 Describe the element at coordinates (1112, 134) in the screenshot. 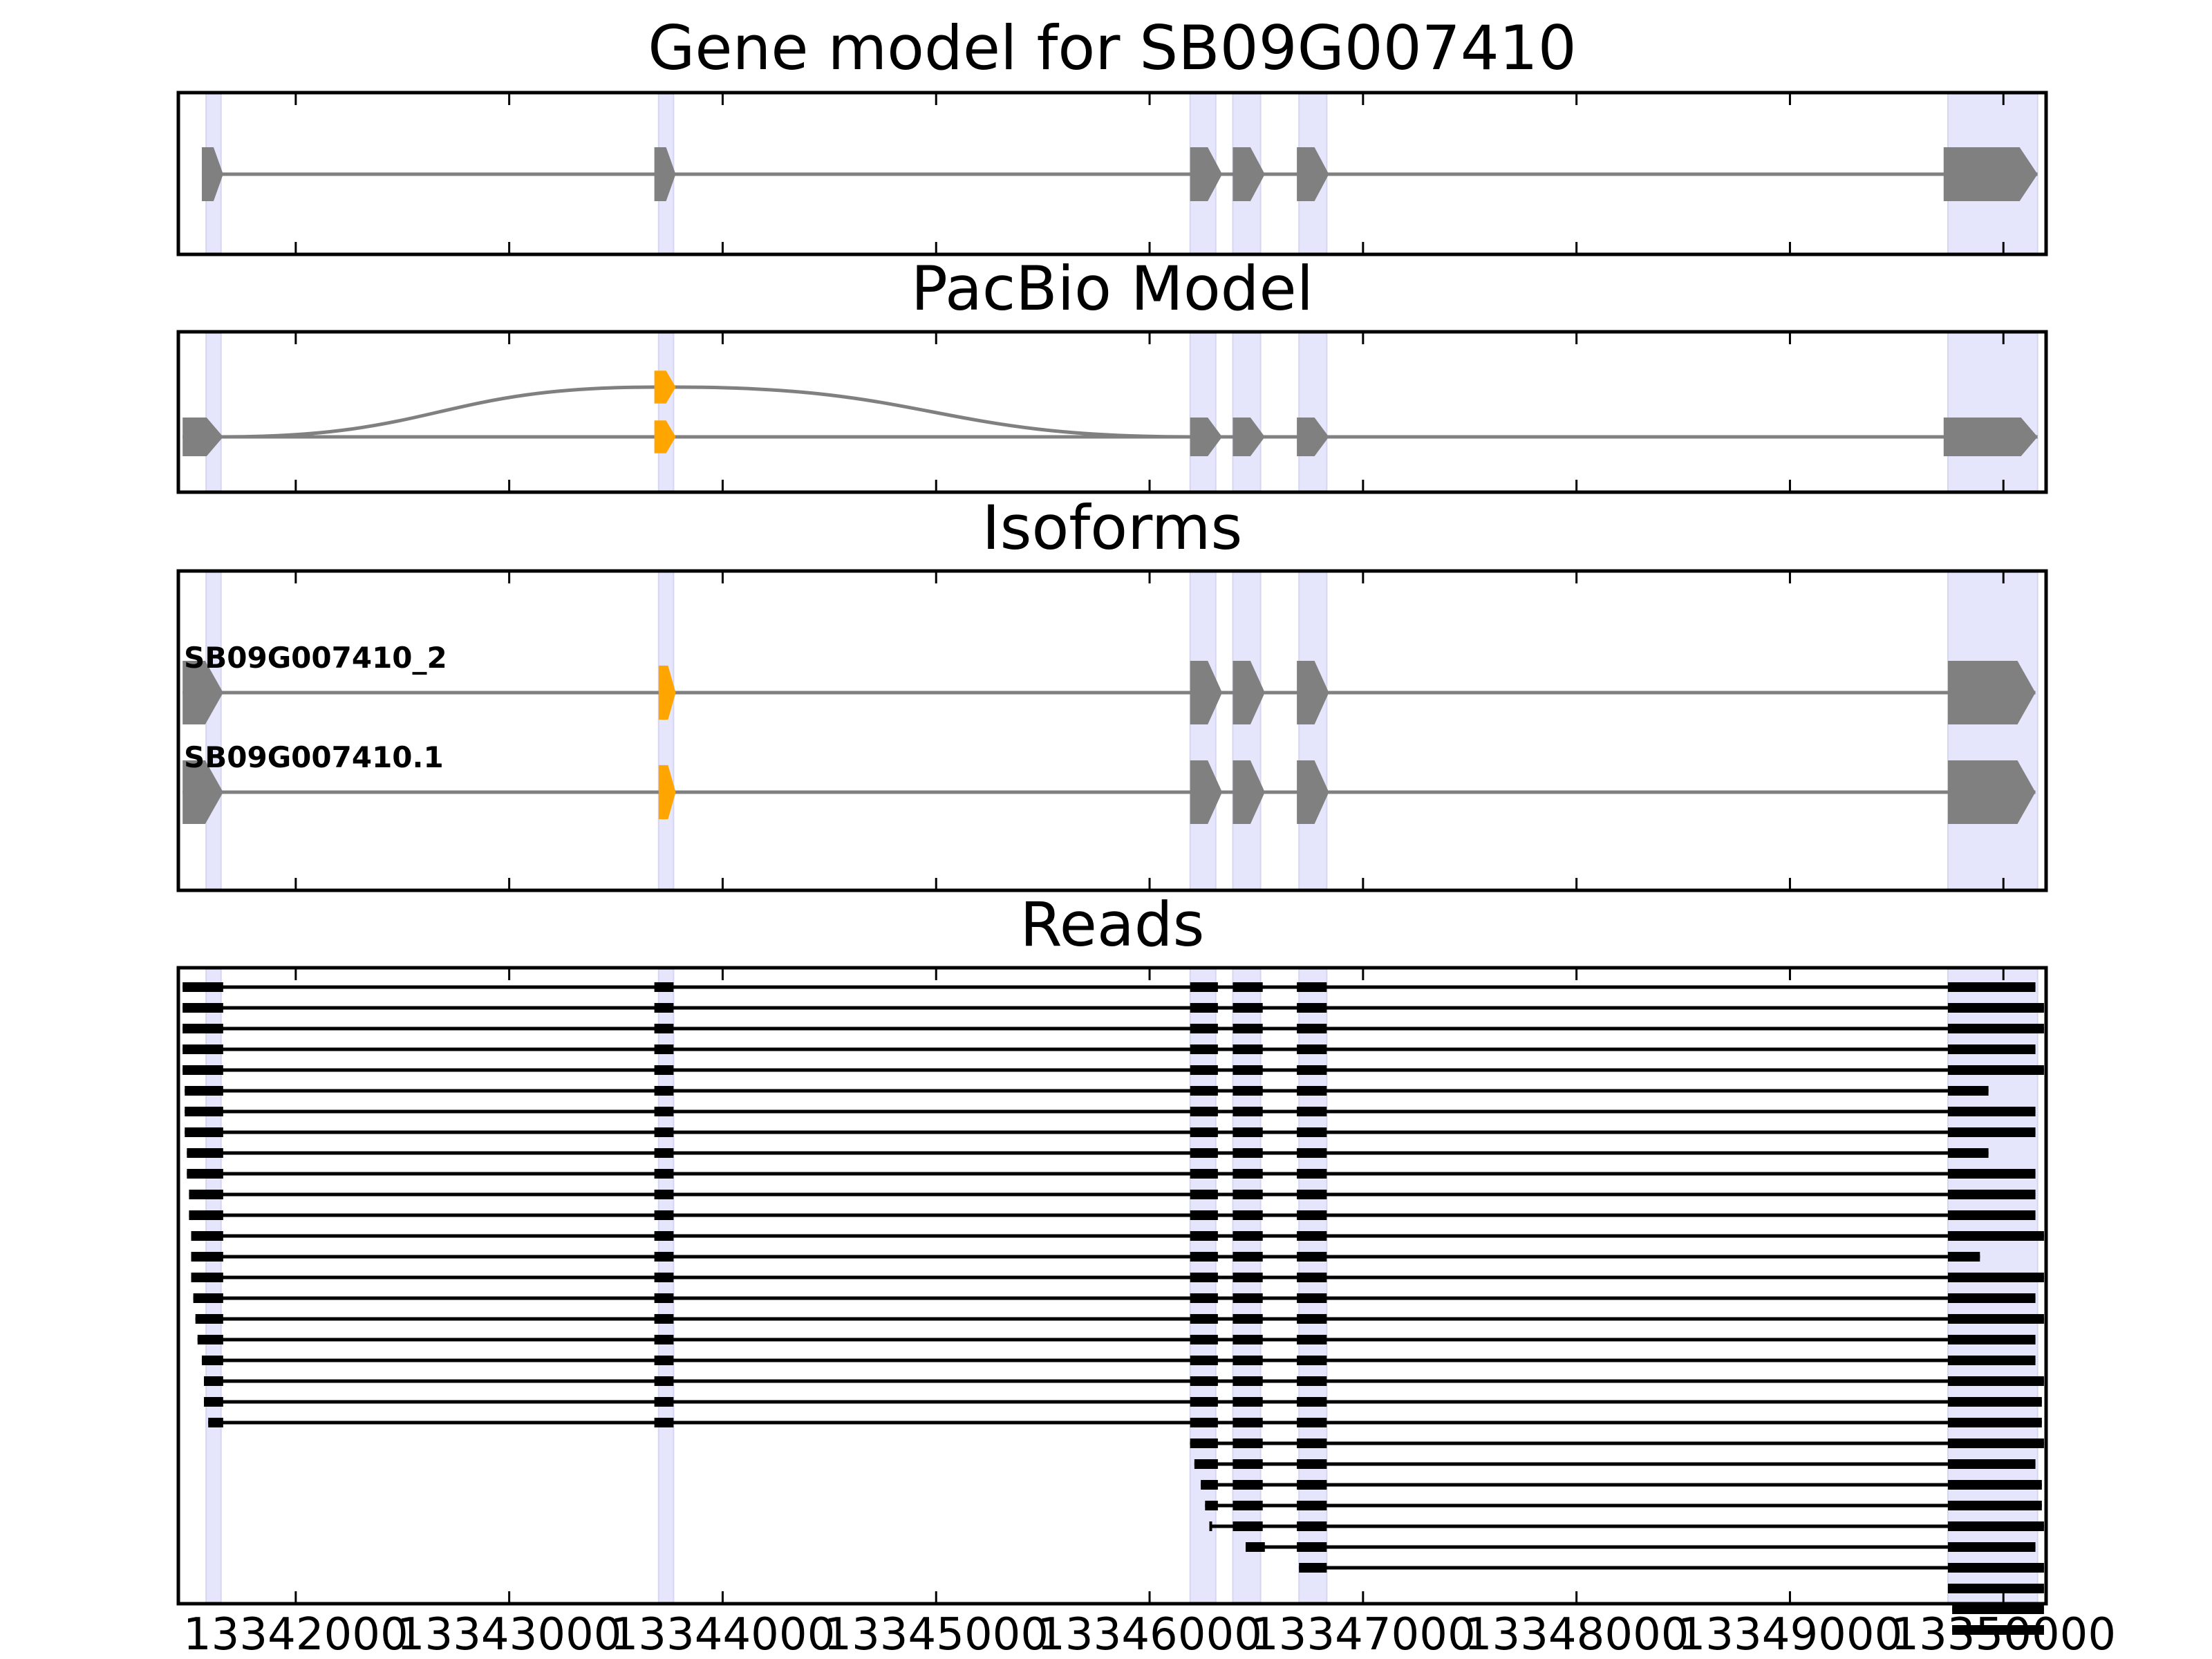

I see `panel-1: Gene model for SB09G007410` at that location.